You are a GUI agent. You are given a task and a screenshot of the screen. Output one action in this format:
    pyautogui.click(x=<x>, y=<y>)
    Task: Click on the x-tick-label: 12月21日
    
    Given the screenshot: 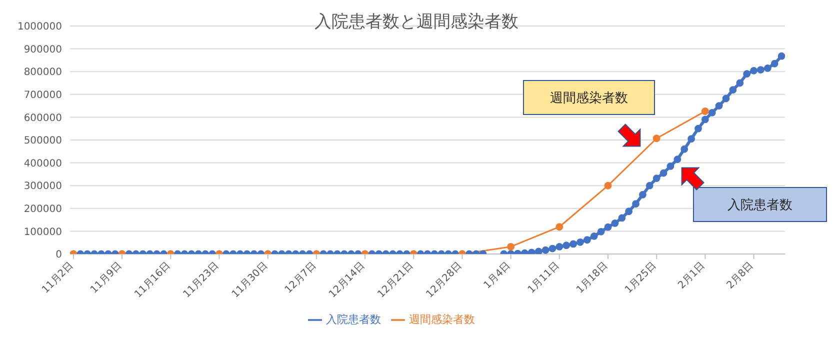 What is the action you would take?
    pyautogui.click(x=396, y=280)
    